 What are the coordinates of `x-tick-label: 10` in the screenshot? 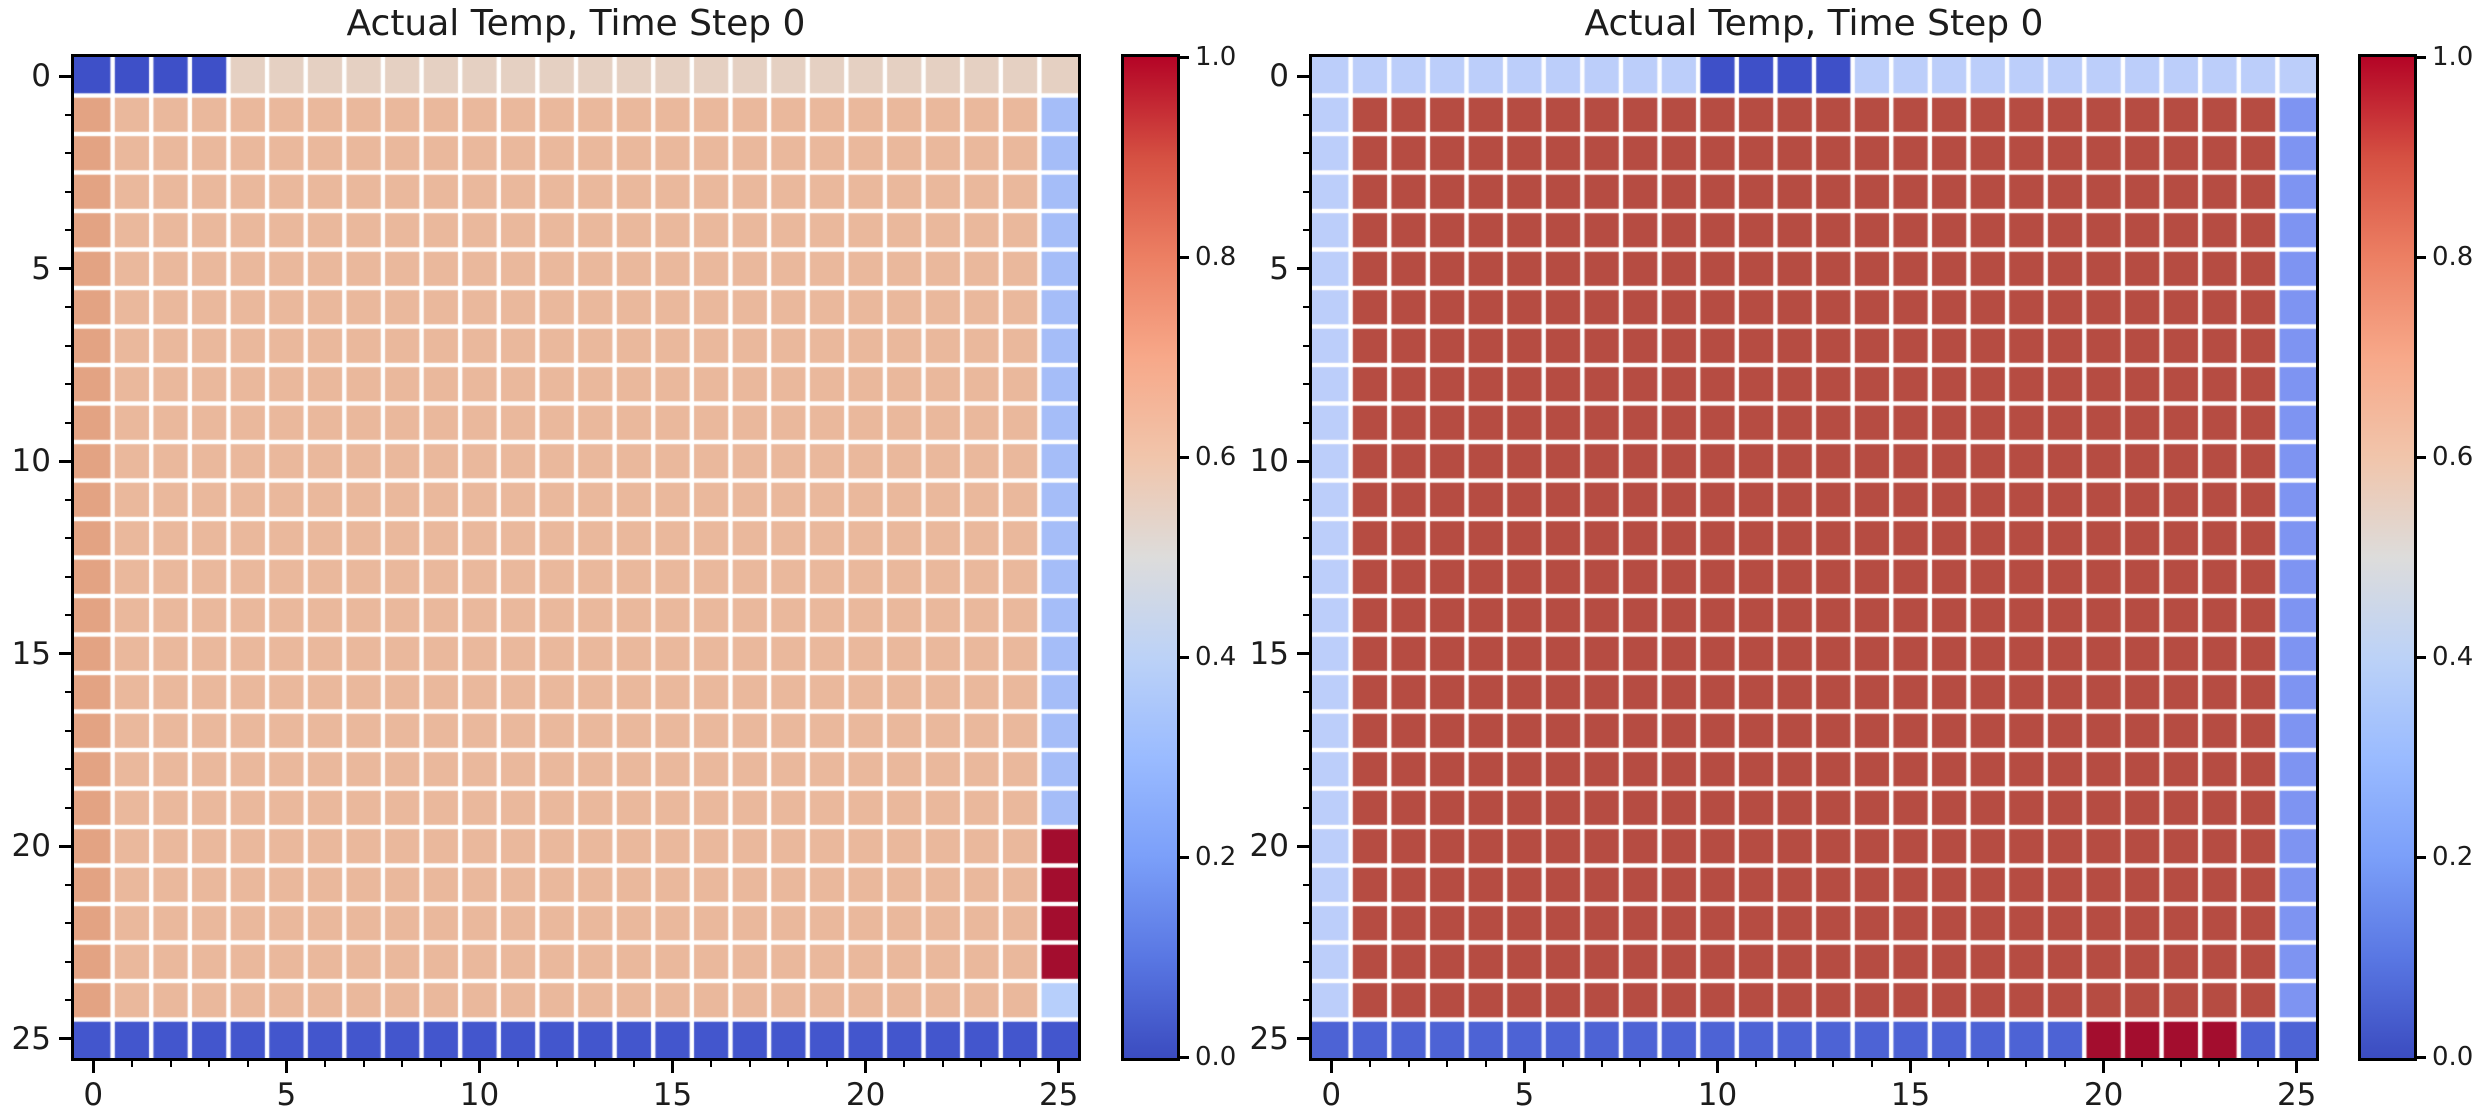 It's located at (479, 1095).